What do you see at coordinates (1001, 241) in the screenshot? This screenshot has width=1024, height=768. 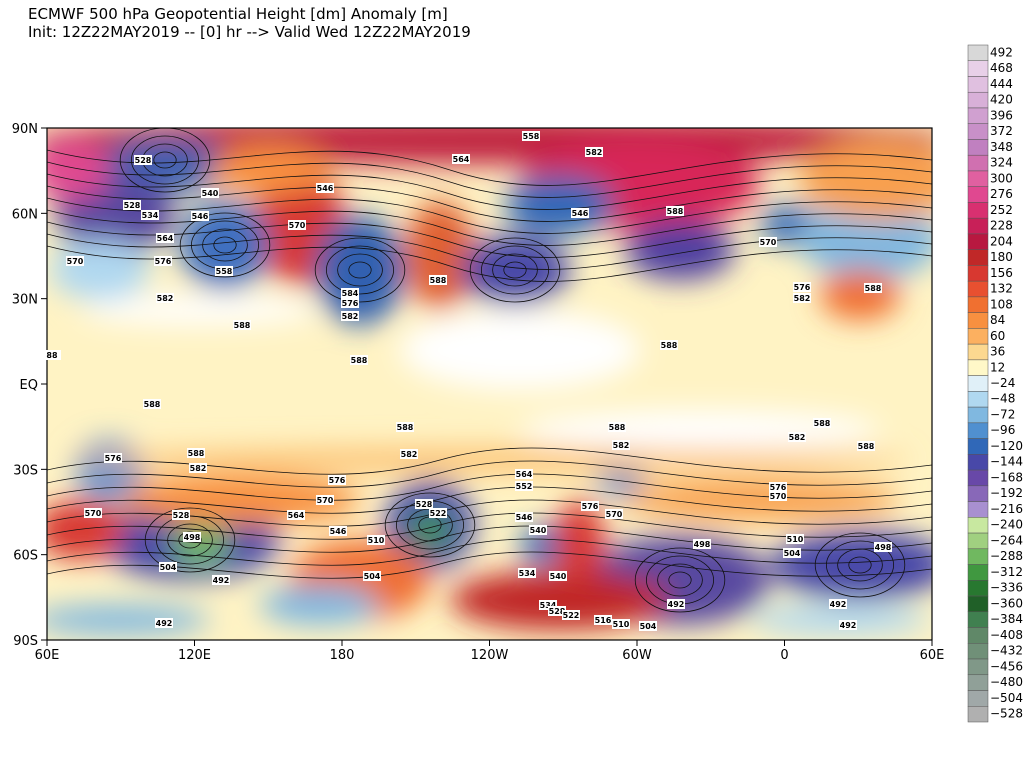 I see `colorbar-label: 204` at bounding box center [1001, 241].